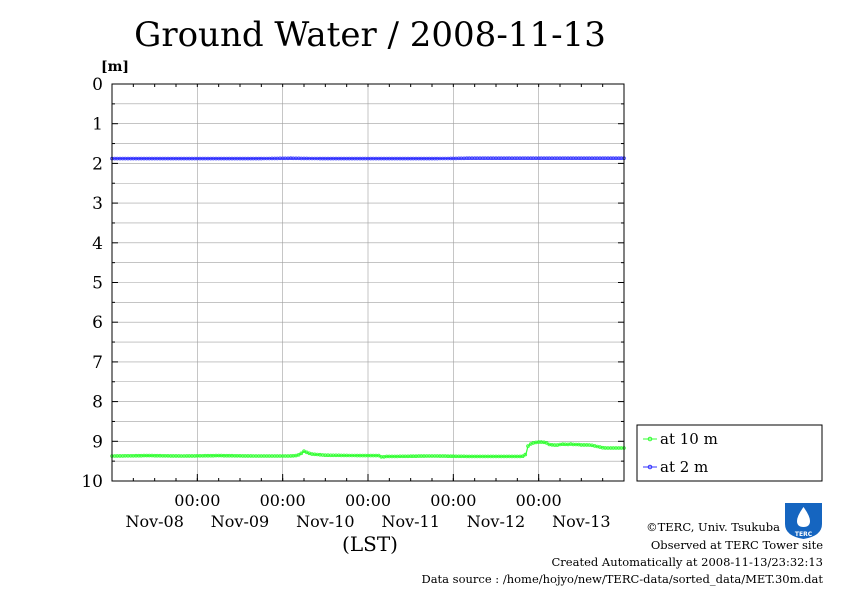  Describe the element at coordinates (650, 467) in the screenshot. I see `legend-marker-2m` at that location.